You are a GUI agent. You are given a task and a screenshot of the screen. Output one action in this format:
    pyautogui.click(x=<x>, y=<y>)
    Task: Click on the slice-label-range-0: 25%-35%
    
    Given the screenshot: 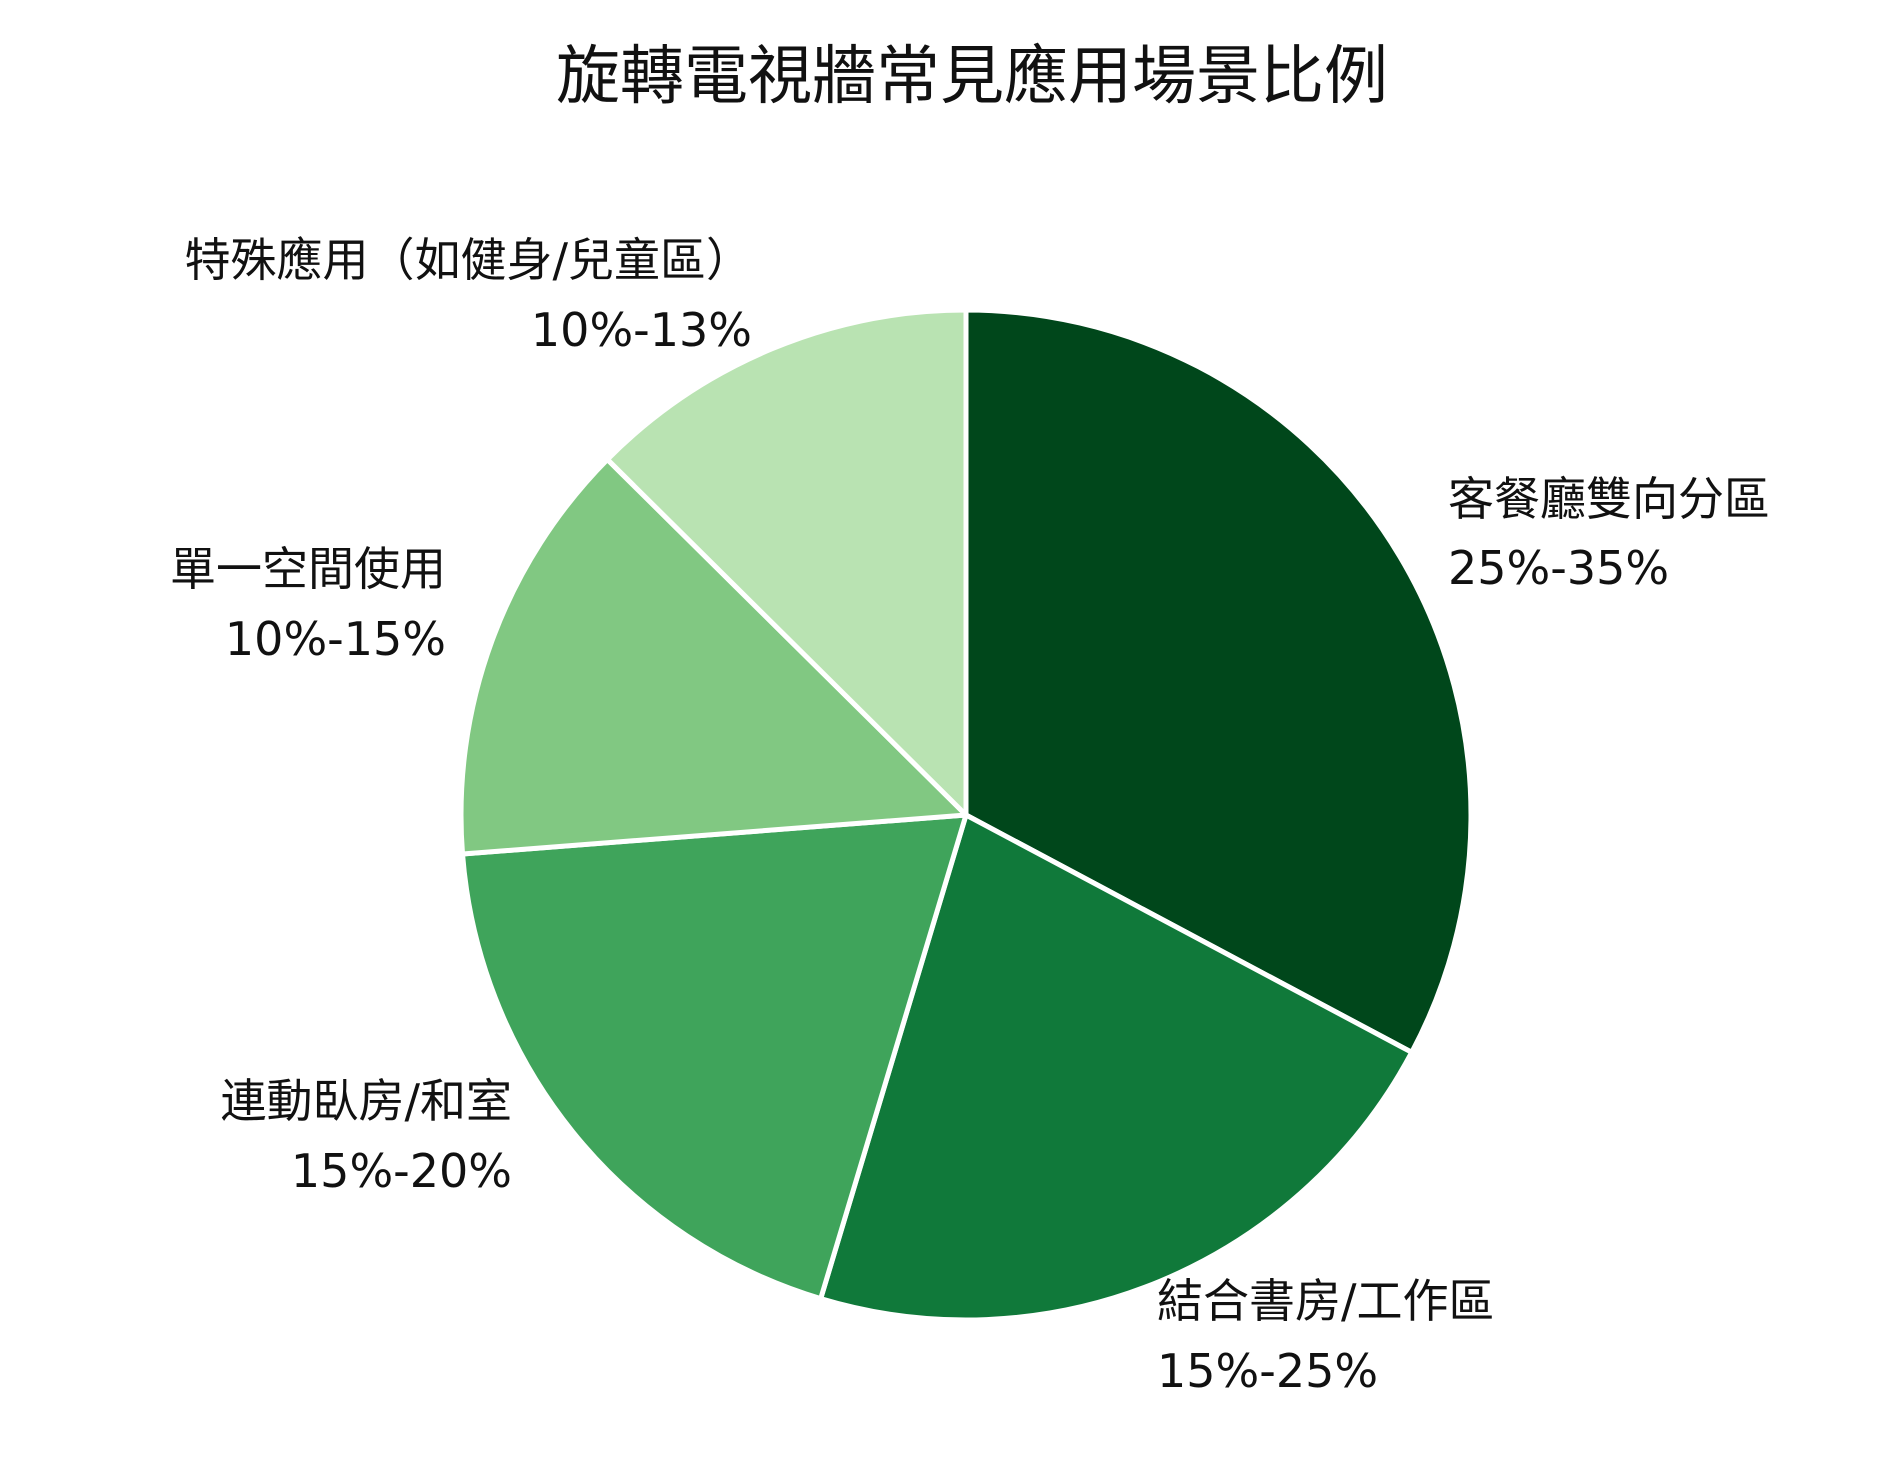 What is the action you would take?
    pyautogui.click(x=1558, y=568)
    